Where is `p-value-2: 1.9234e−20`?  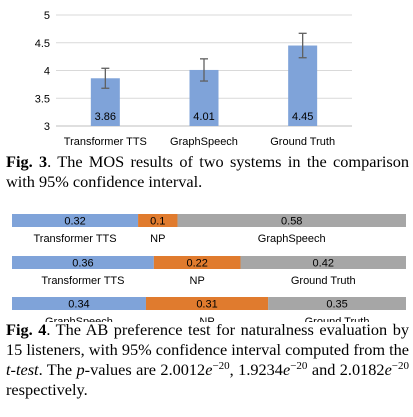 p-value-2: 1.9234e−20 is located at coordinates (272, 369).